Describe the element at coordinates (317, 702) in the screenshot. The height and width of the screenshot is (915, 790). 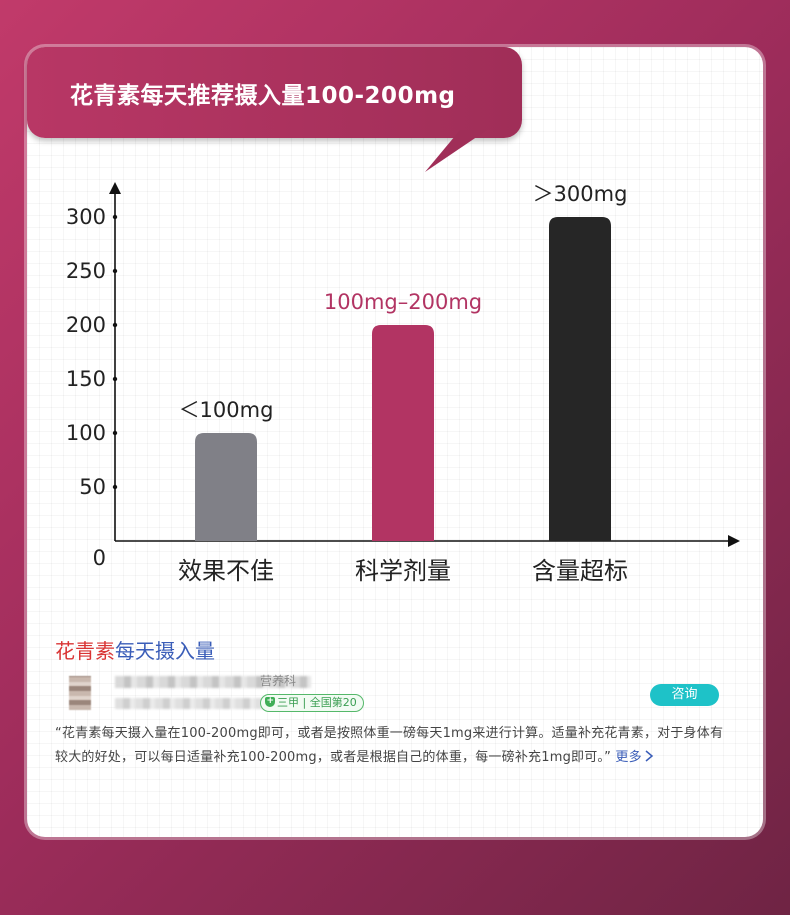
I see `badge-text: 三甲 | 全国第20` at that location.